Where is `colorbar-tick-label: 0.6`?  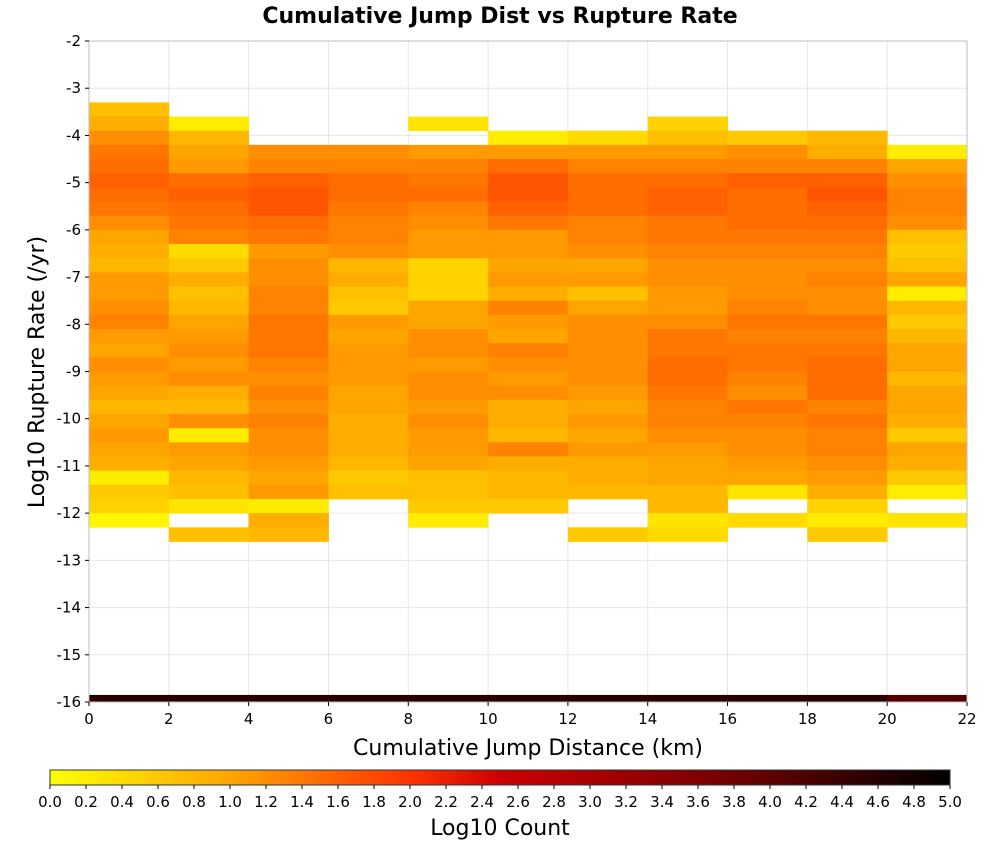 colorbar-tick-label: 0.6 is located at coordinates (158, 802).